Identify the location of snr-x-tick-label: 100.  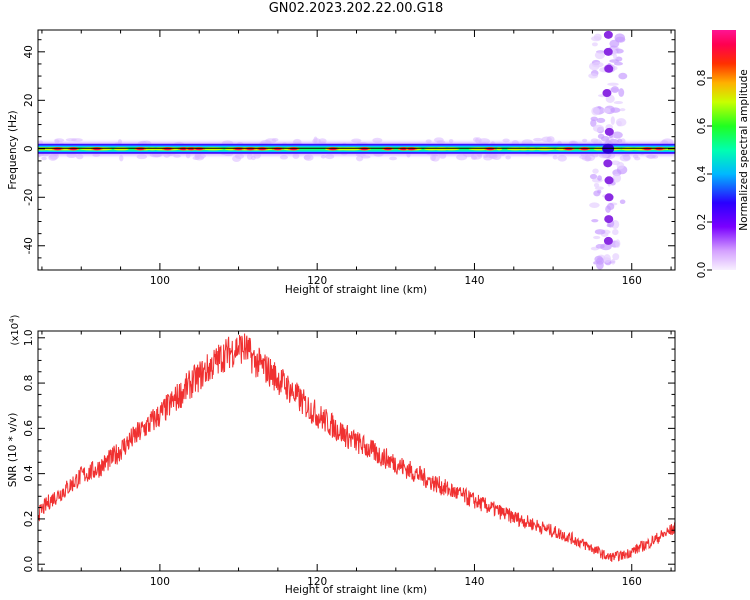
(160, 582).